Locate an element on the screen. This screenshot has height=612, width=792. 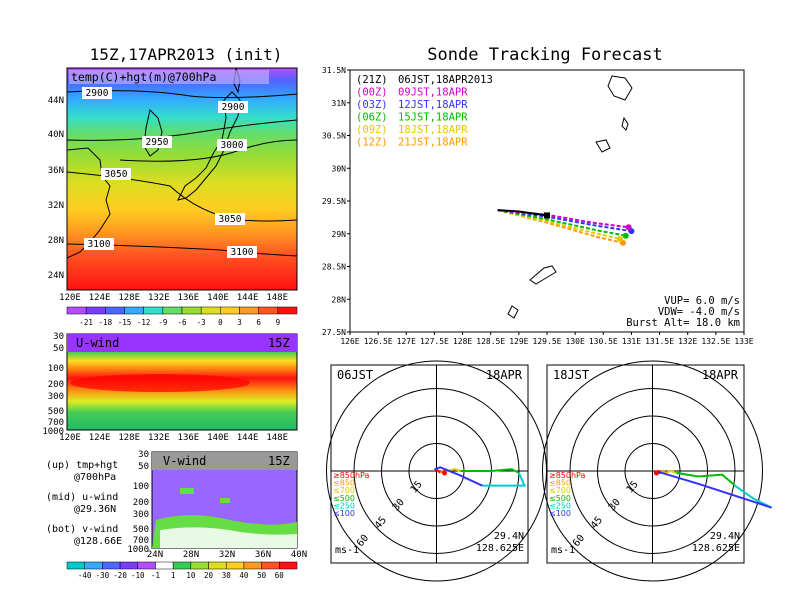
sonde-param: Burst Alt= 18.0 km is located at coordinates (683, 323).